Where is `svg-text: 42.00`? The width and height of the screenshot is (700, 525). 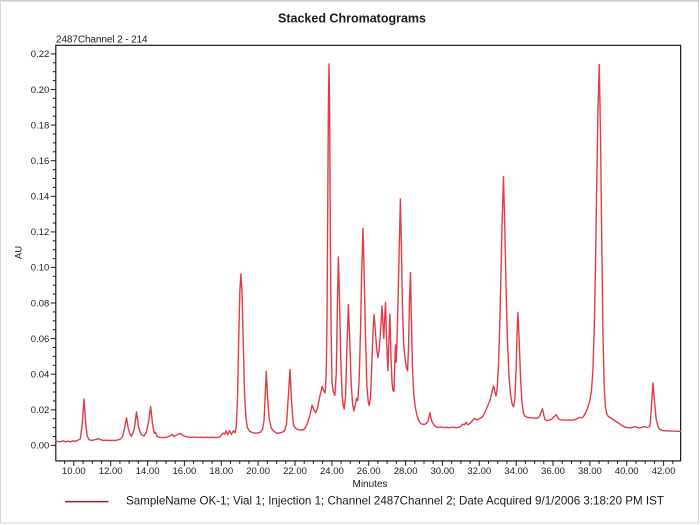
svg-text: 42.00 is located at coordinates (664, 471).